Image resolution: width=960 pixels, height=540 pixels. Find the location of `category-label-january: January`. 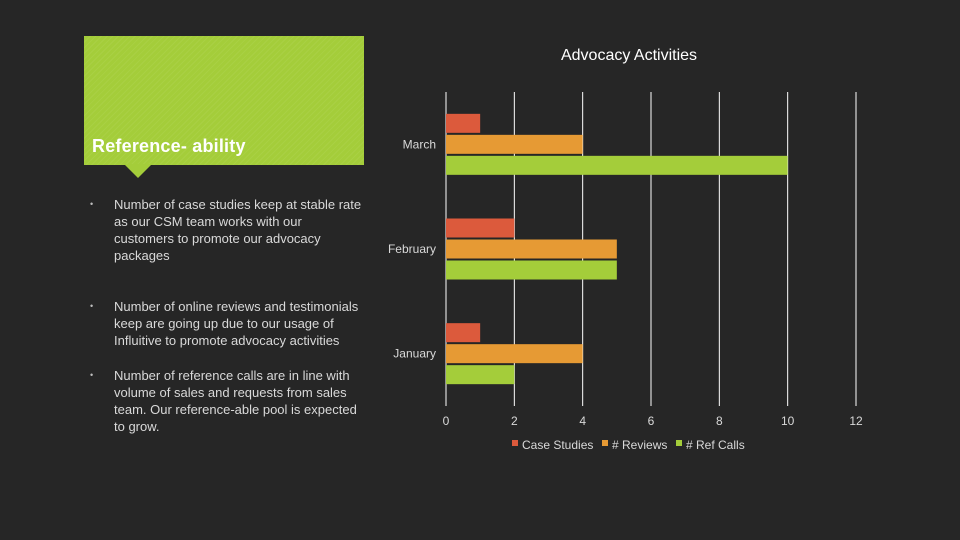

category-label-january: January is located at coordinates (414, 354).